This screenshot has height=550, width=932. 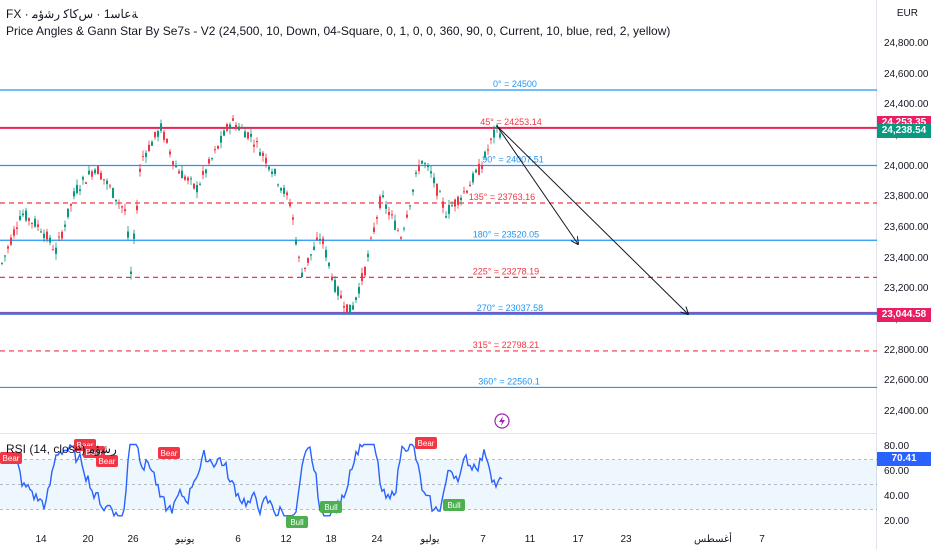 I want to click on bear-divergence-tag: Bear, so click(x=169, y=453).